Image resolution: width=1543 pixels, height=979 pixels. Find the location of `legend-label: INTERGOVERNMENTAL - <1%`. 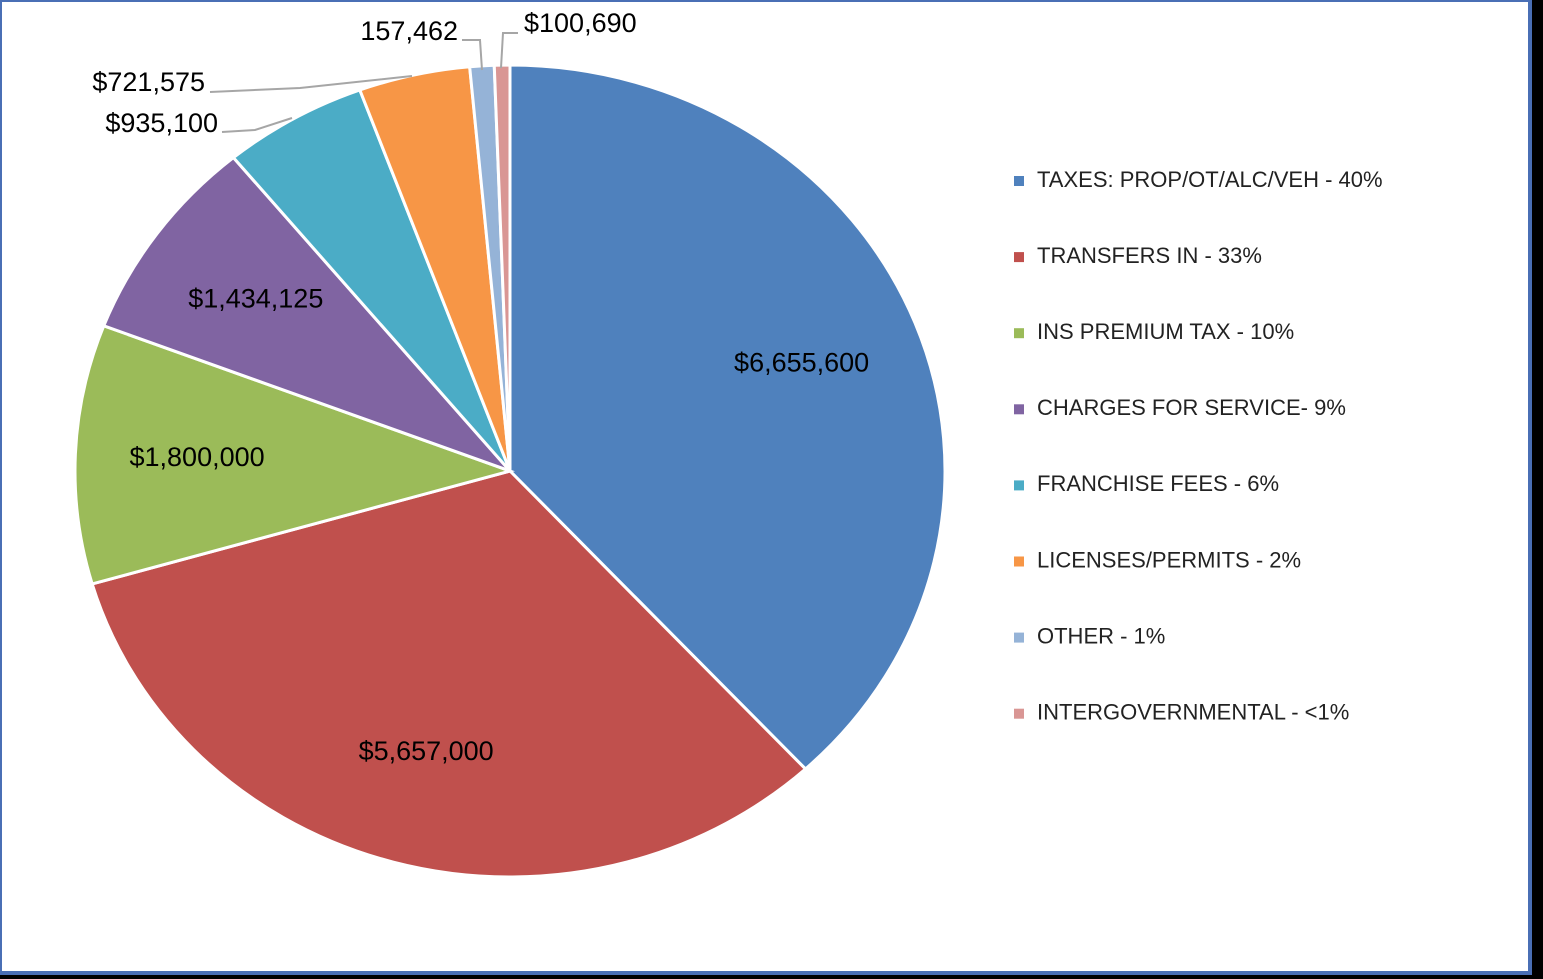

legend-label: INTERGOVERNMENTAL - <1% is located at coordinates (1193, 712).